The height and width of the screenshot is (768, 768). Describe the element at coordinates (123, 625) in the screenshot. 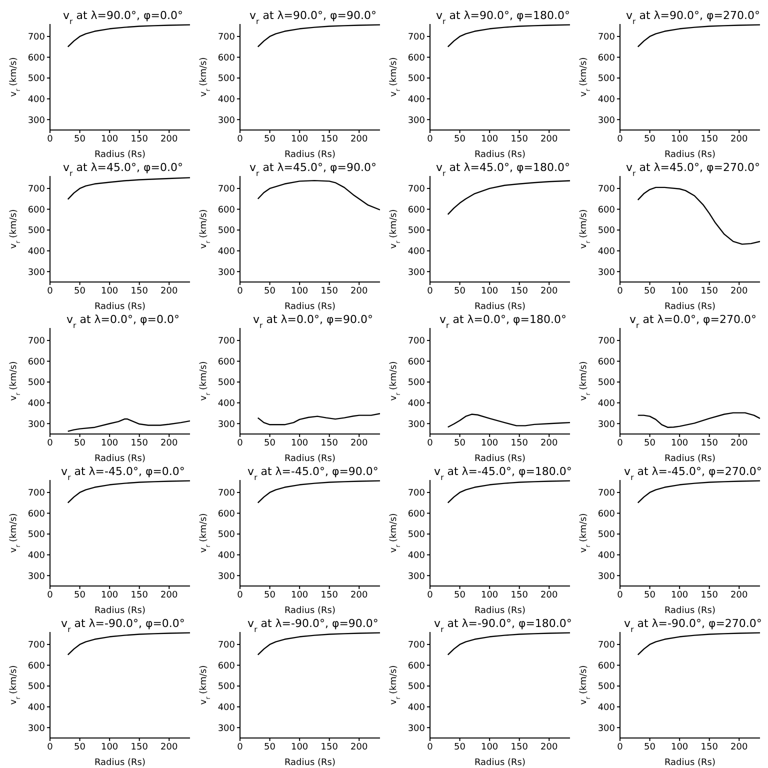

I see `chart-title: v$_{r}$ at λ=-90.0°, φ=0.0°` at that location.